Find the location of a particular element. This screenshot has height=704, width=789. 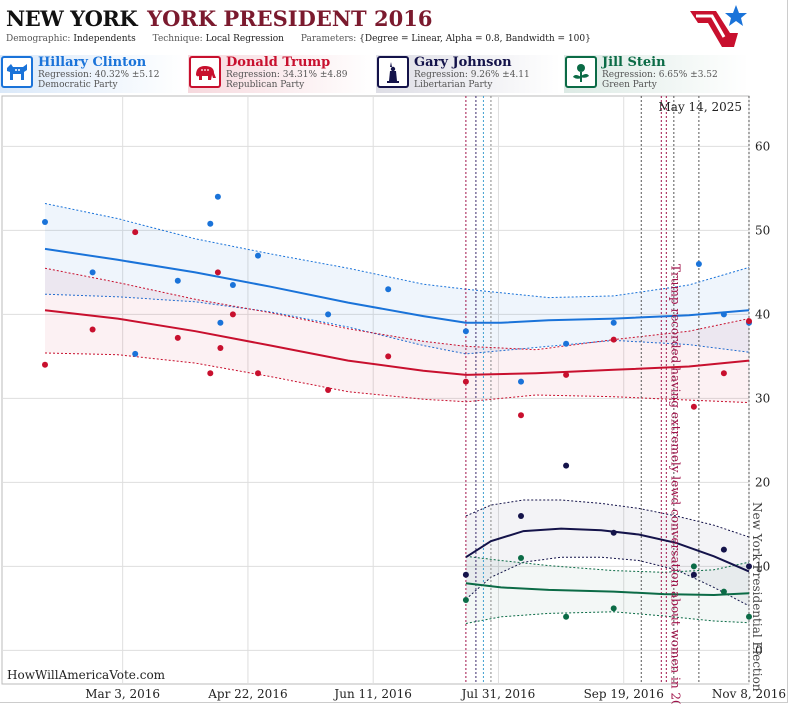

y-tick-label: 50 is located at coordinates (762, 230).